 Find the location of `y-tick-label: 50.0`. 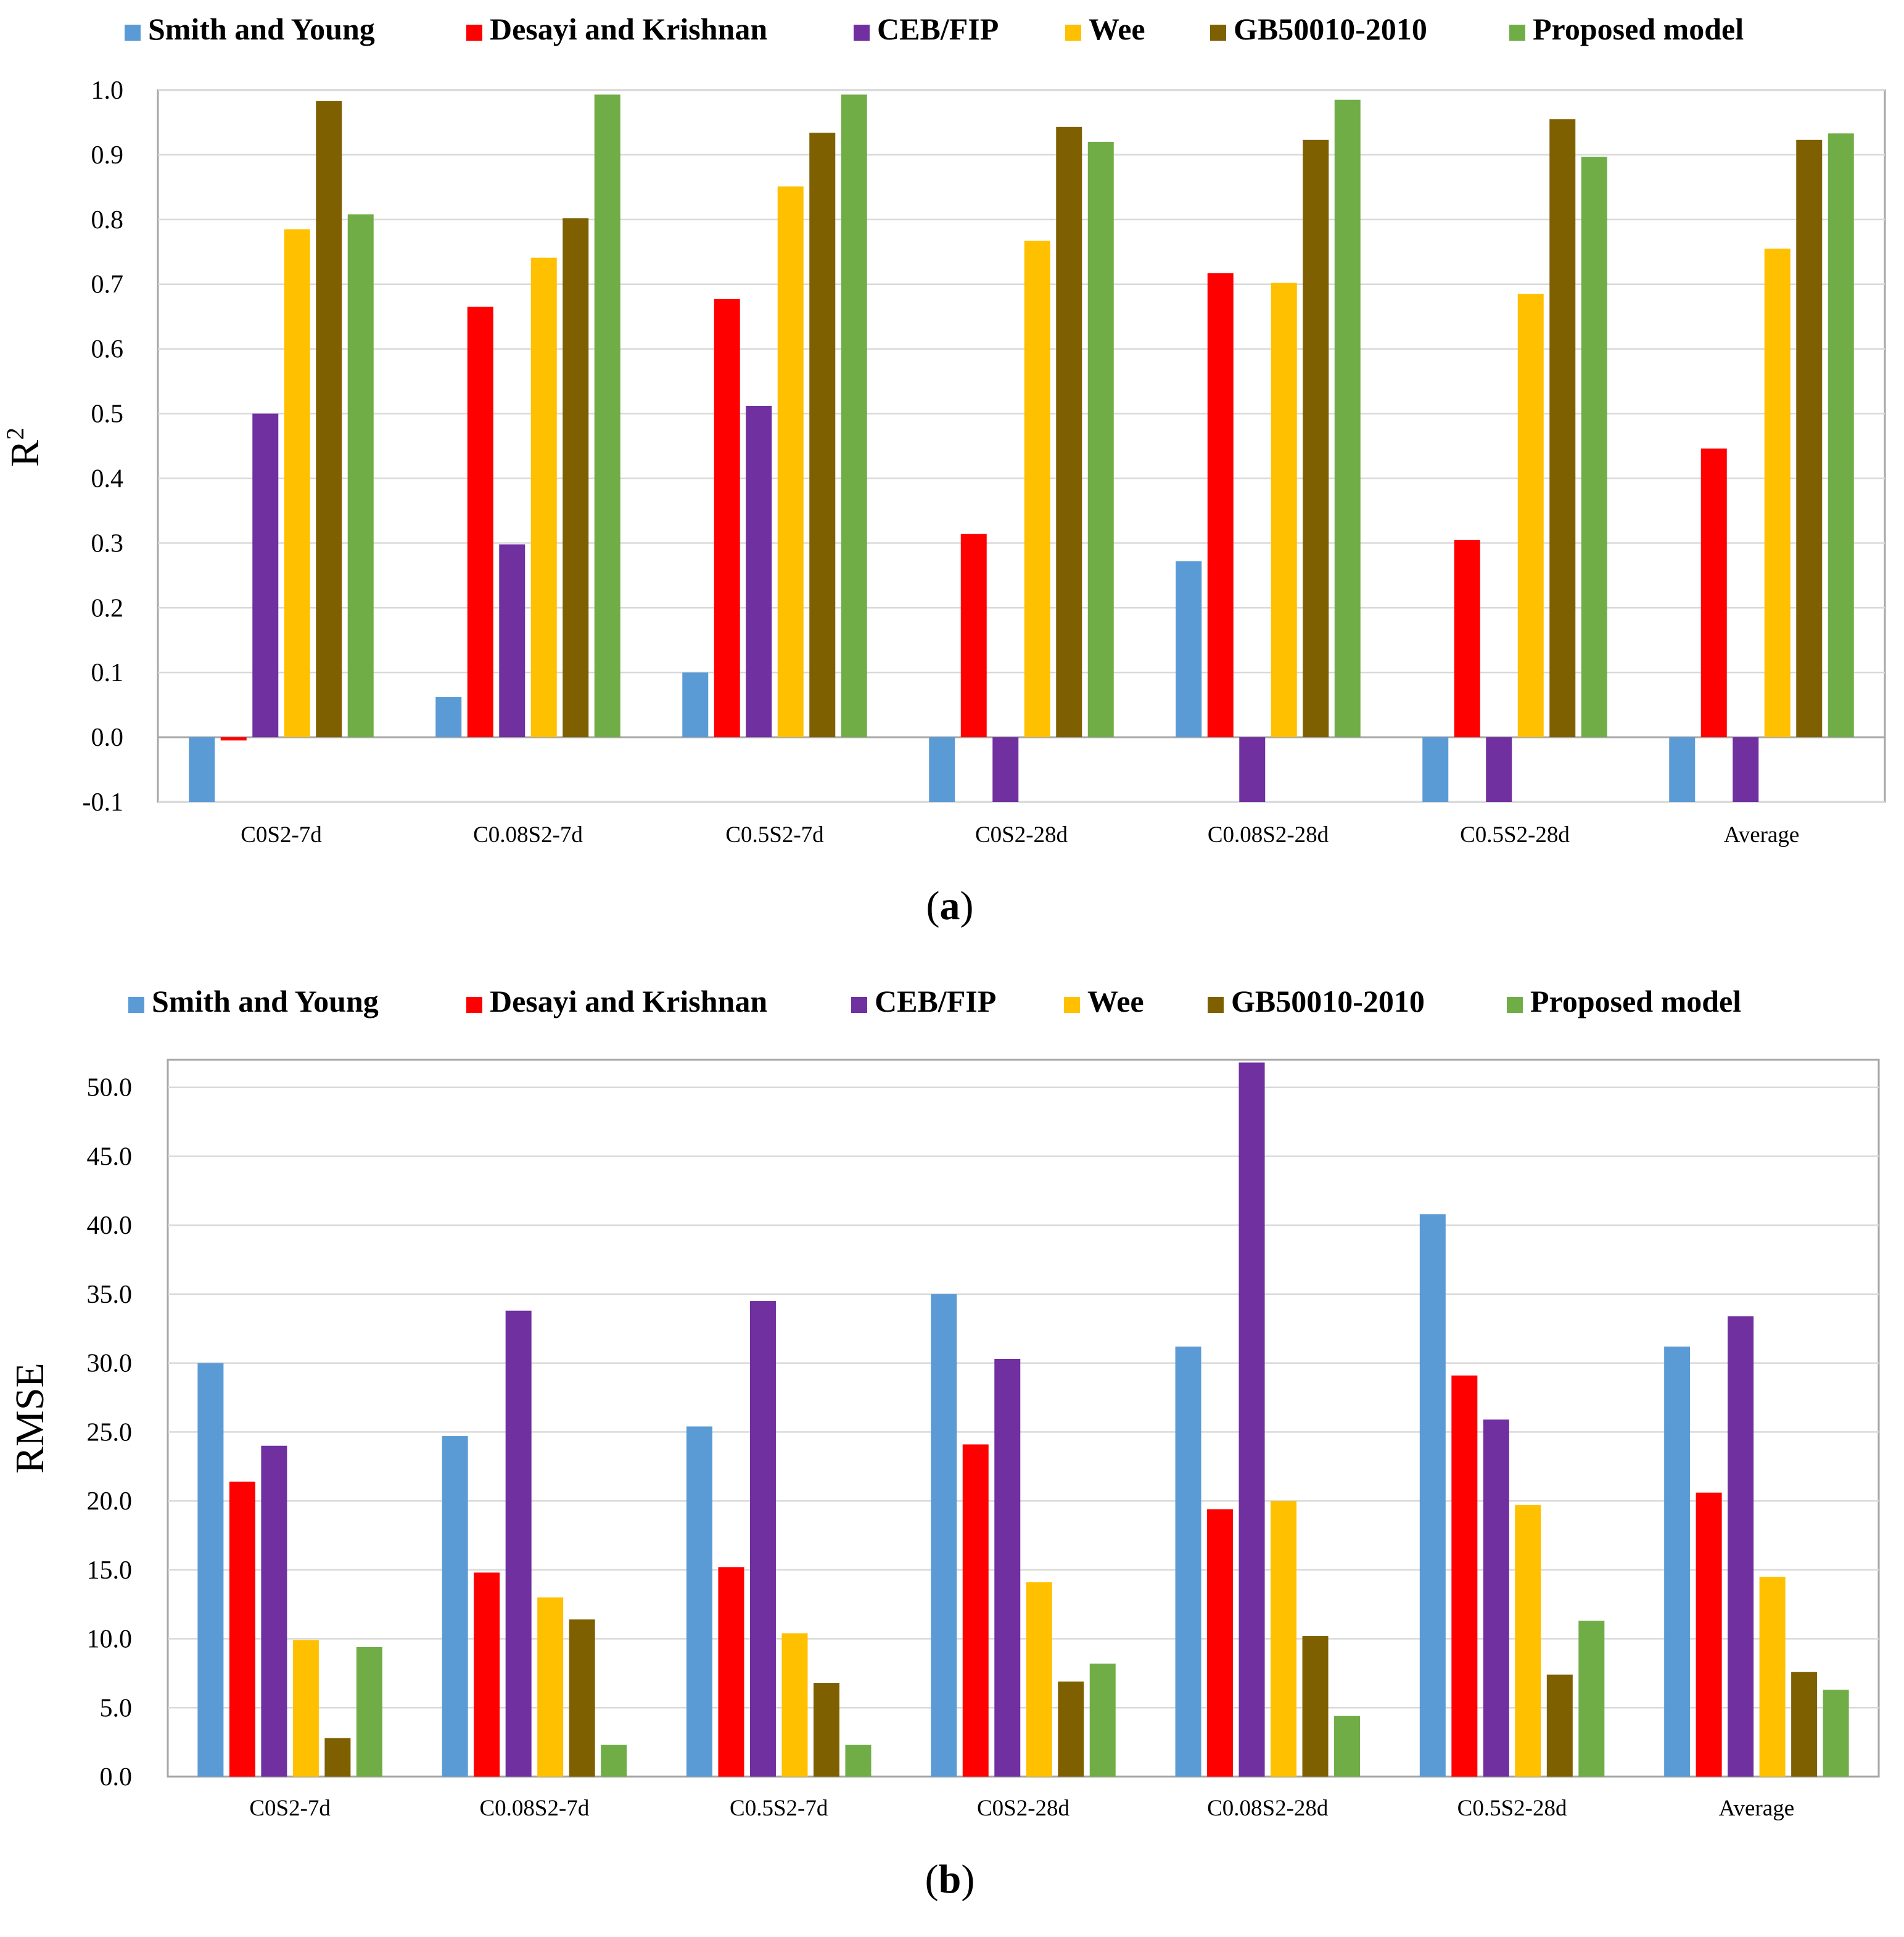

y-tick-label: 50.0 is located at coordinates (110, 1088).